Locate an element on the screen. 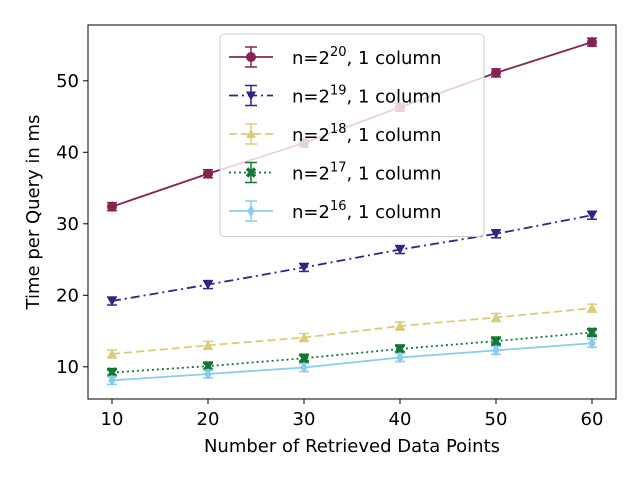 This screenshot has height=480, width=640. y-tick-label: 50 is located at coordinates (67, 81).